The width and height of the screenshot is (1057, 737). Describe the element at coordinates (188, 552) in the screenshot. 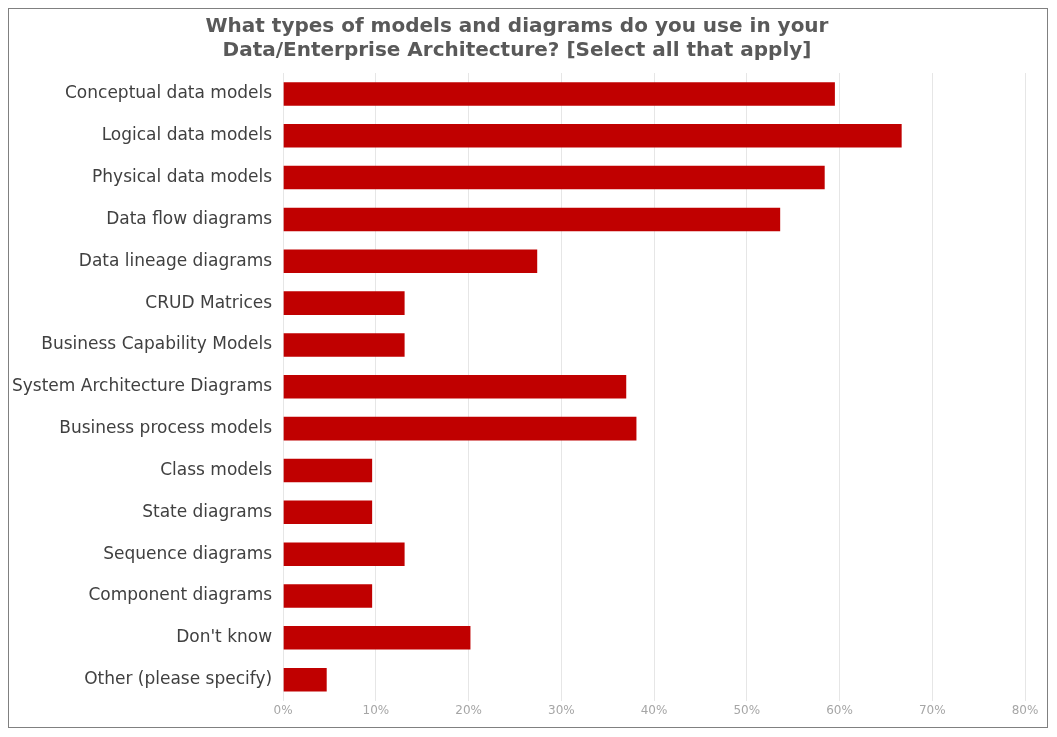

I see `y-tick-label: Sequence diagrams` at that location.